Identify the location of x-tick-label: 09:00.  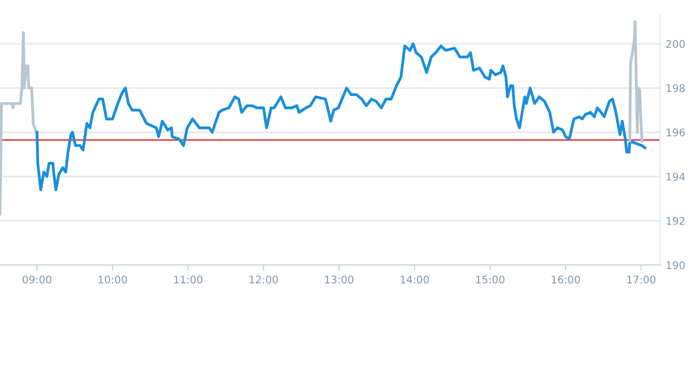
(37, 280).